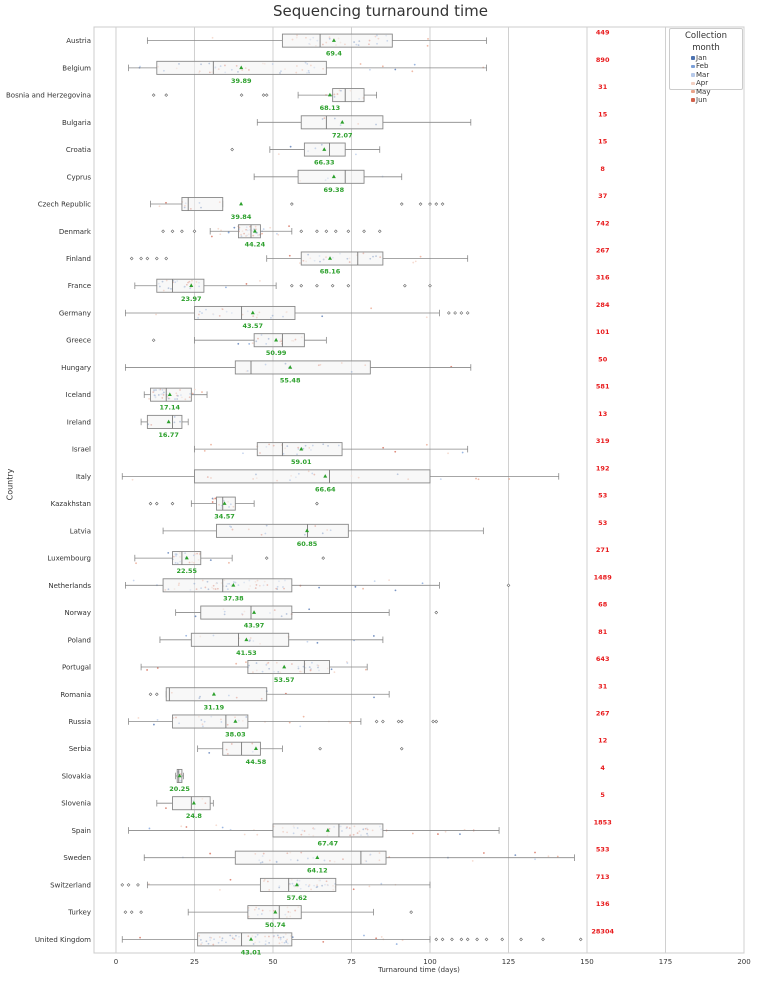  What do you see at coordinates (603, 686) in the screenshot?
I see `count-label-romania: 31` at bounding box center [603, 686].